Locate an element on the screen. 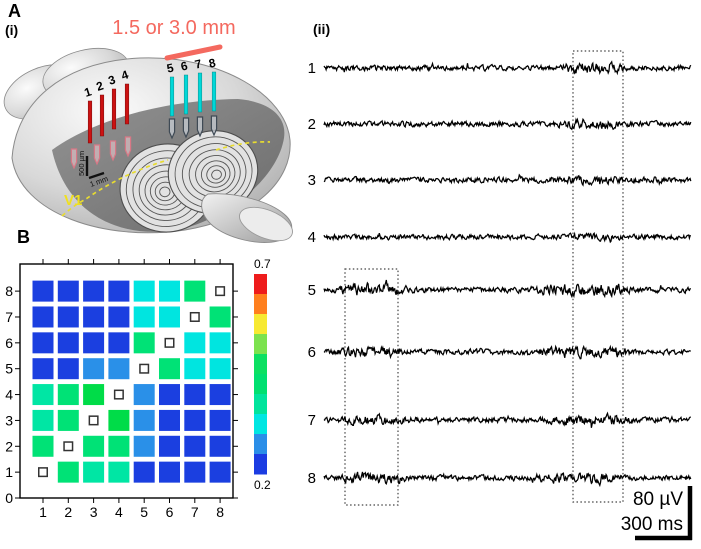 The width and height of the screenshot is (701, 549). trace-number-label: 8 is located at coordinates (312, 478).